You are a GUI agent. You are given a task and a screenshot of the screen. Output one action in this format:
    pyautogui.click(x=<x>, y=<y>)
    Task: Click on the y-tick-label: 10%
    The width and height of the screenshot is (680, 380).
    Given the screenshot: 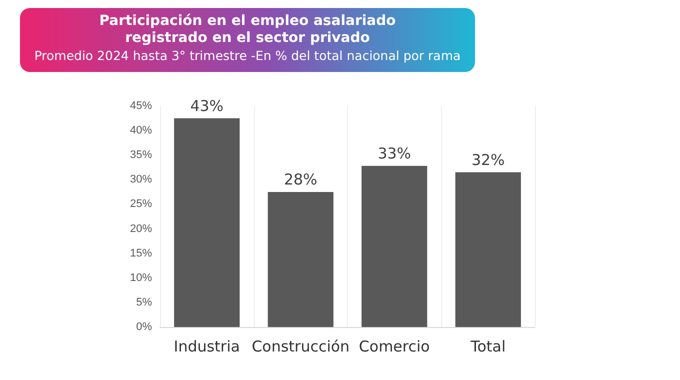 What is the action you would take?
    pyautogui.click(x=141, y=278)
    